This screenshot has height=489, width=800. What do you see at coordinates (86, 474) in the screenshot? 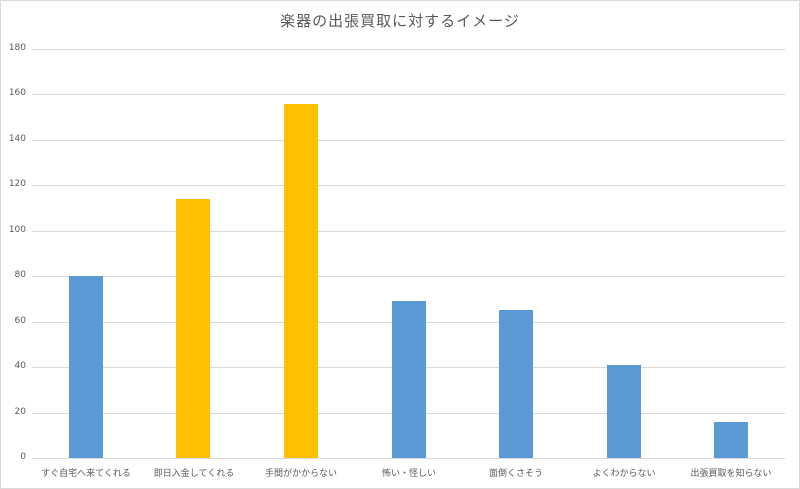
I see `x-tick-label: すぐ自宅へ来てくれる` at bounding box center [86, 474].